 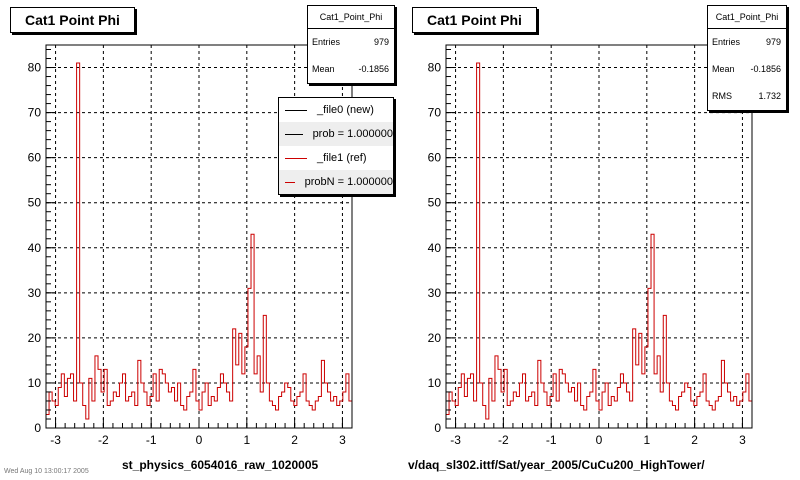 What do you see at coordinates (435, 293) in the screenshot?
I see `right-y-tick-label: 30` at bounding box center [435, 293].